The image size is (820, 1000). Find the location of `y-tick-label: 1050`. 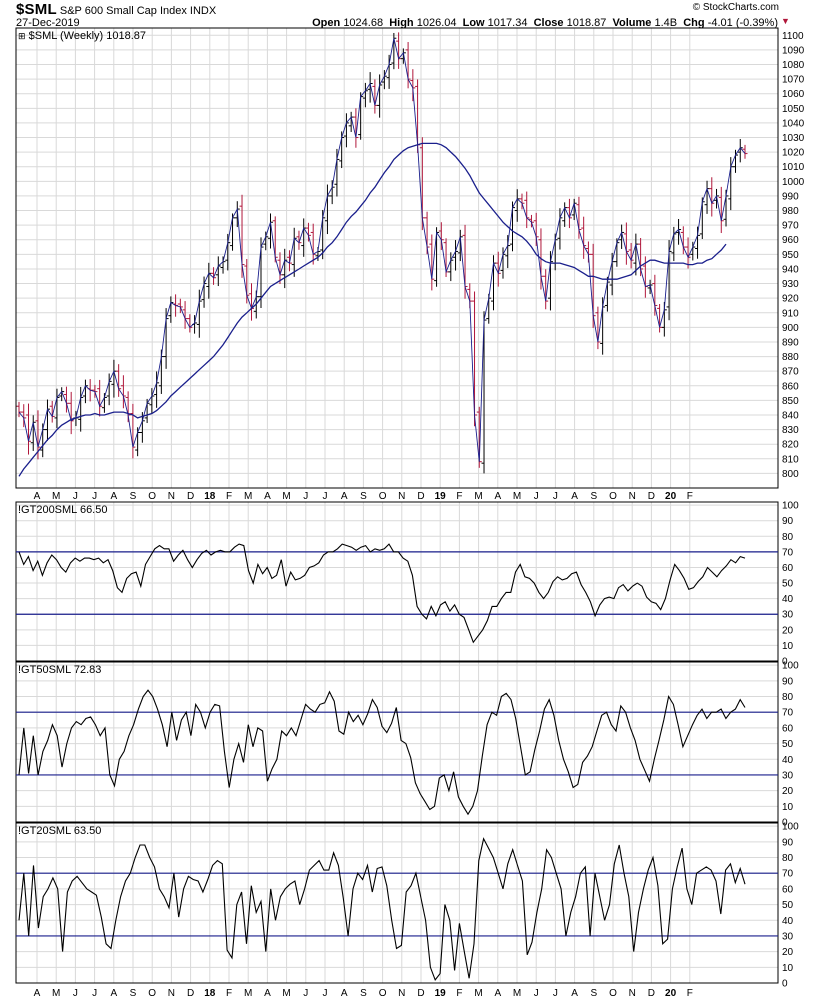

y-tick-label: 1050 is located at coordinates (793, 109).